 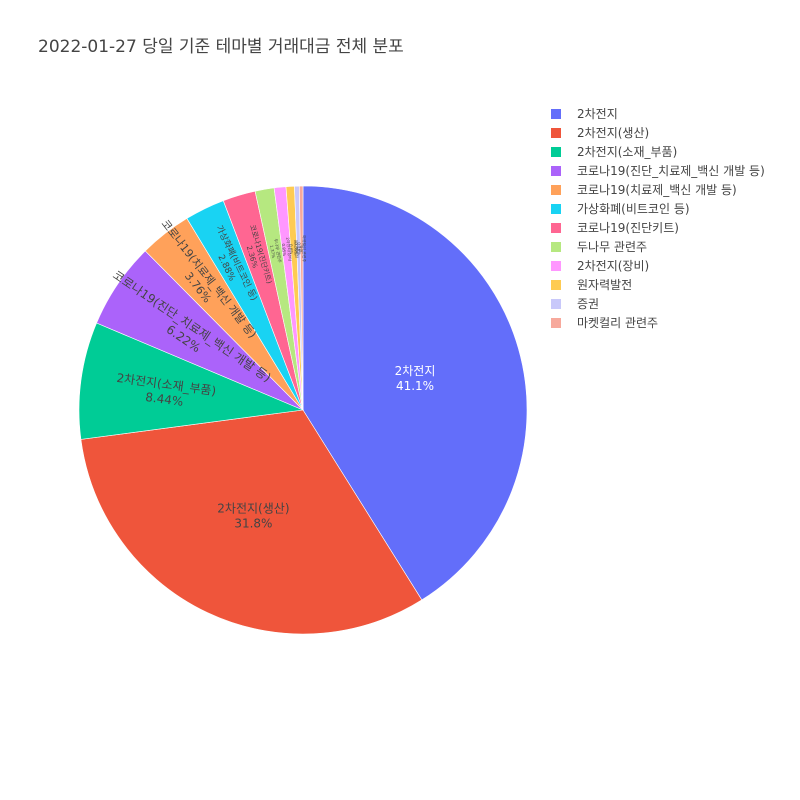 I want to click on legend-label: 증권, so click(x=588, y=304).